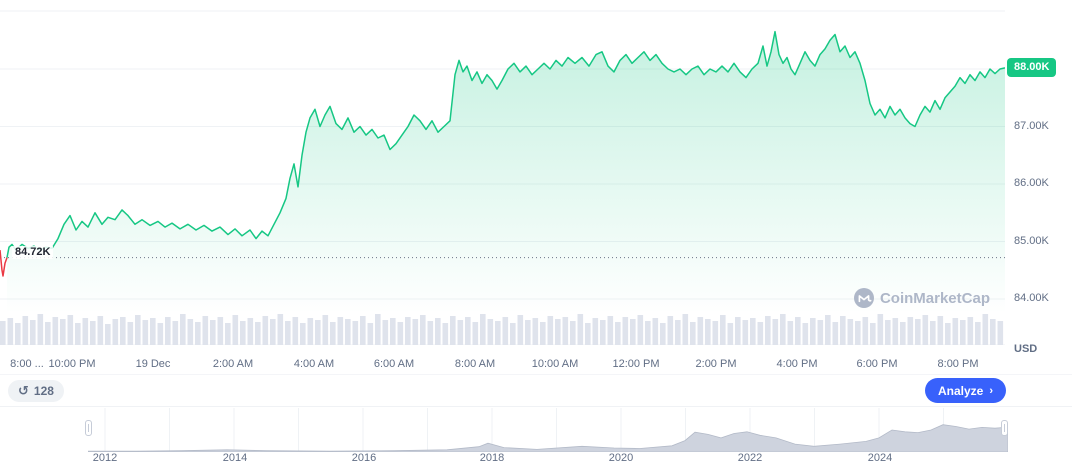  Describe the element at coordinates (797, 364) in the screenshot. I see `x-axis-label: 4:00 PM` at that location.